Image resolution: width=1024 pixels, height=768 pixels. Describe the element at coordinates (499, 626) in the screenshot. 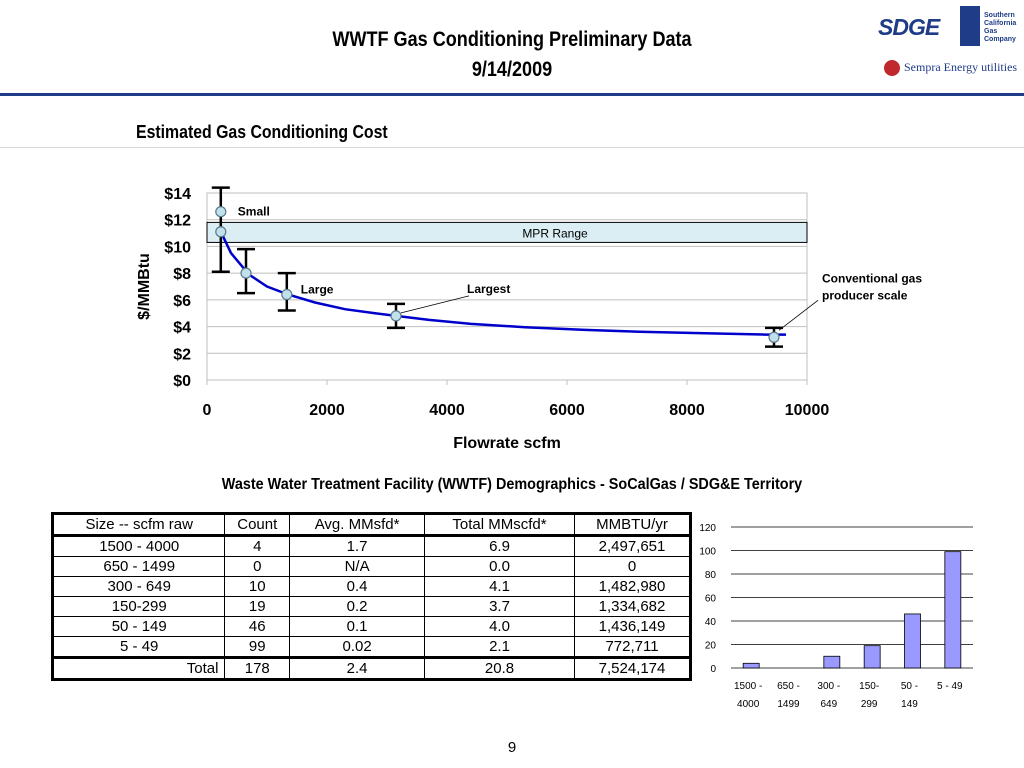

I see `cell-total: 4.0` at that location.